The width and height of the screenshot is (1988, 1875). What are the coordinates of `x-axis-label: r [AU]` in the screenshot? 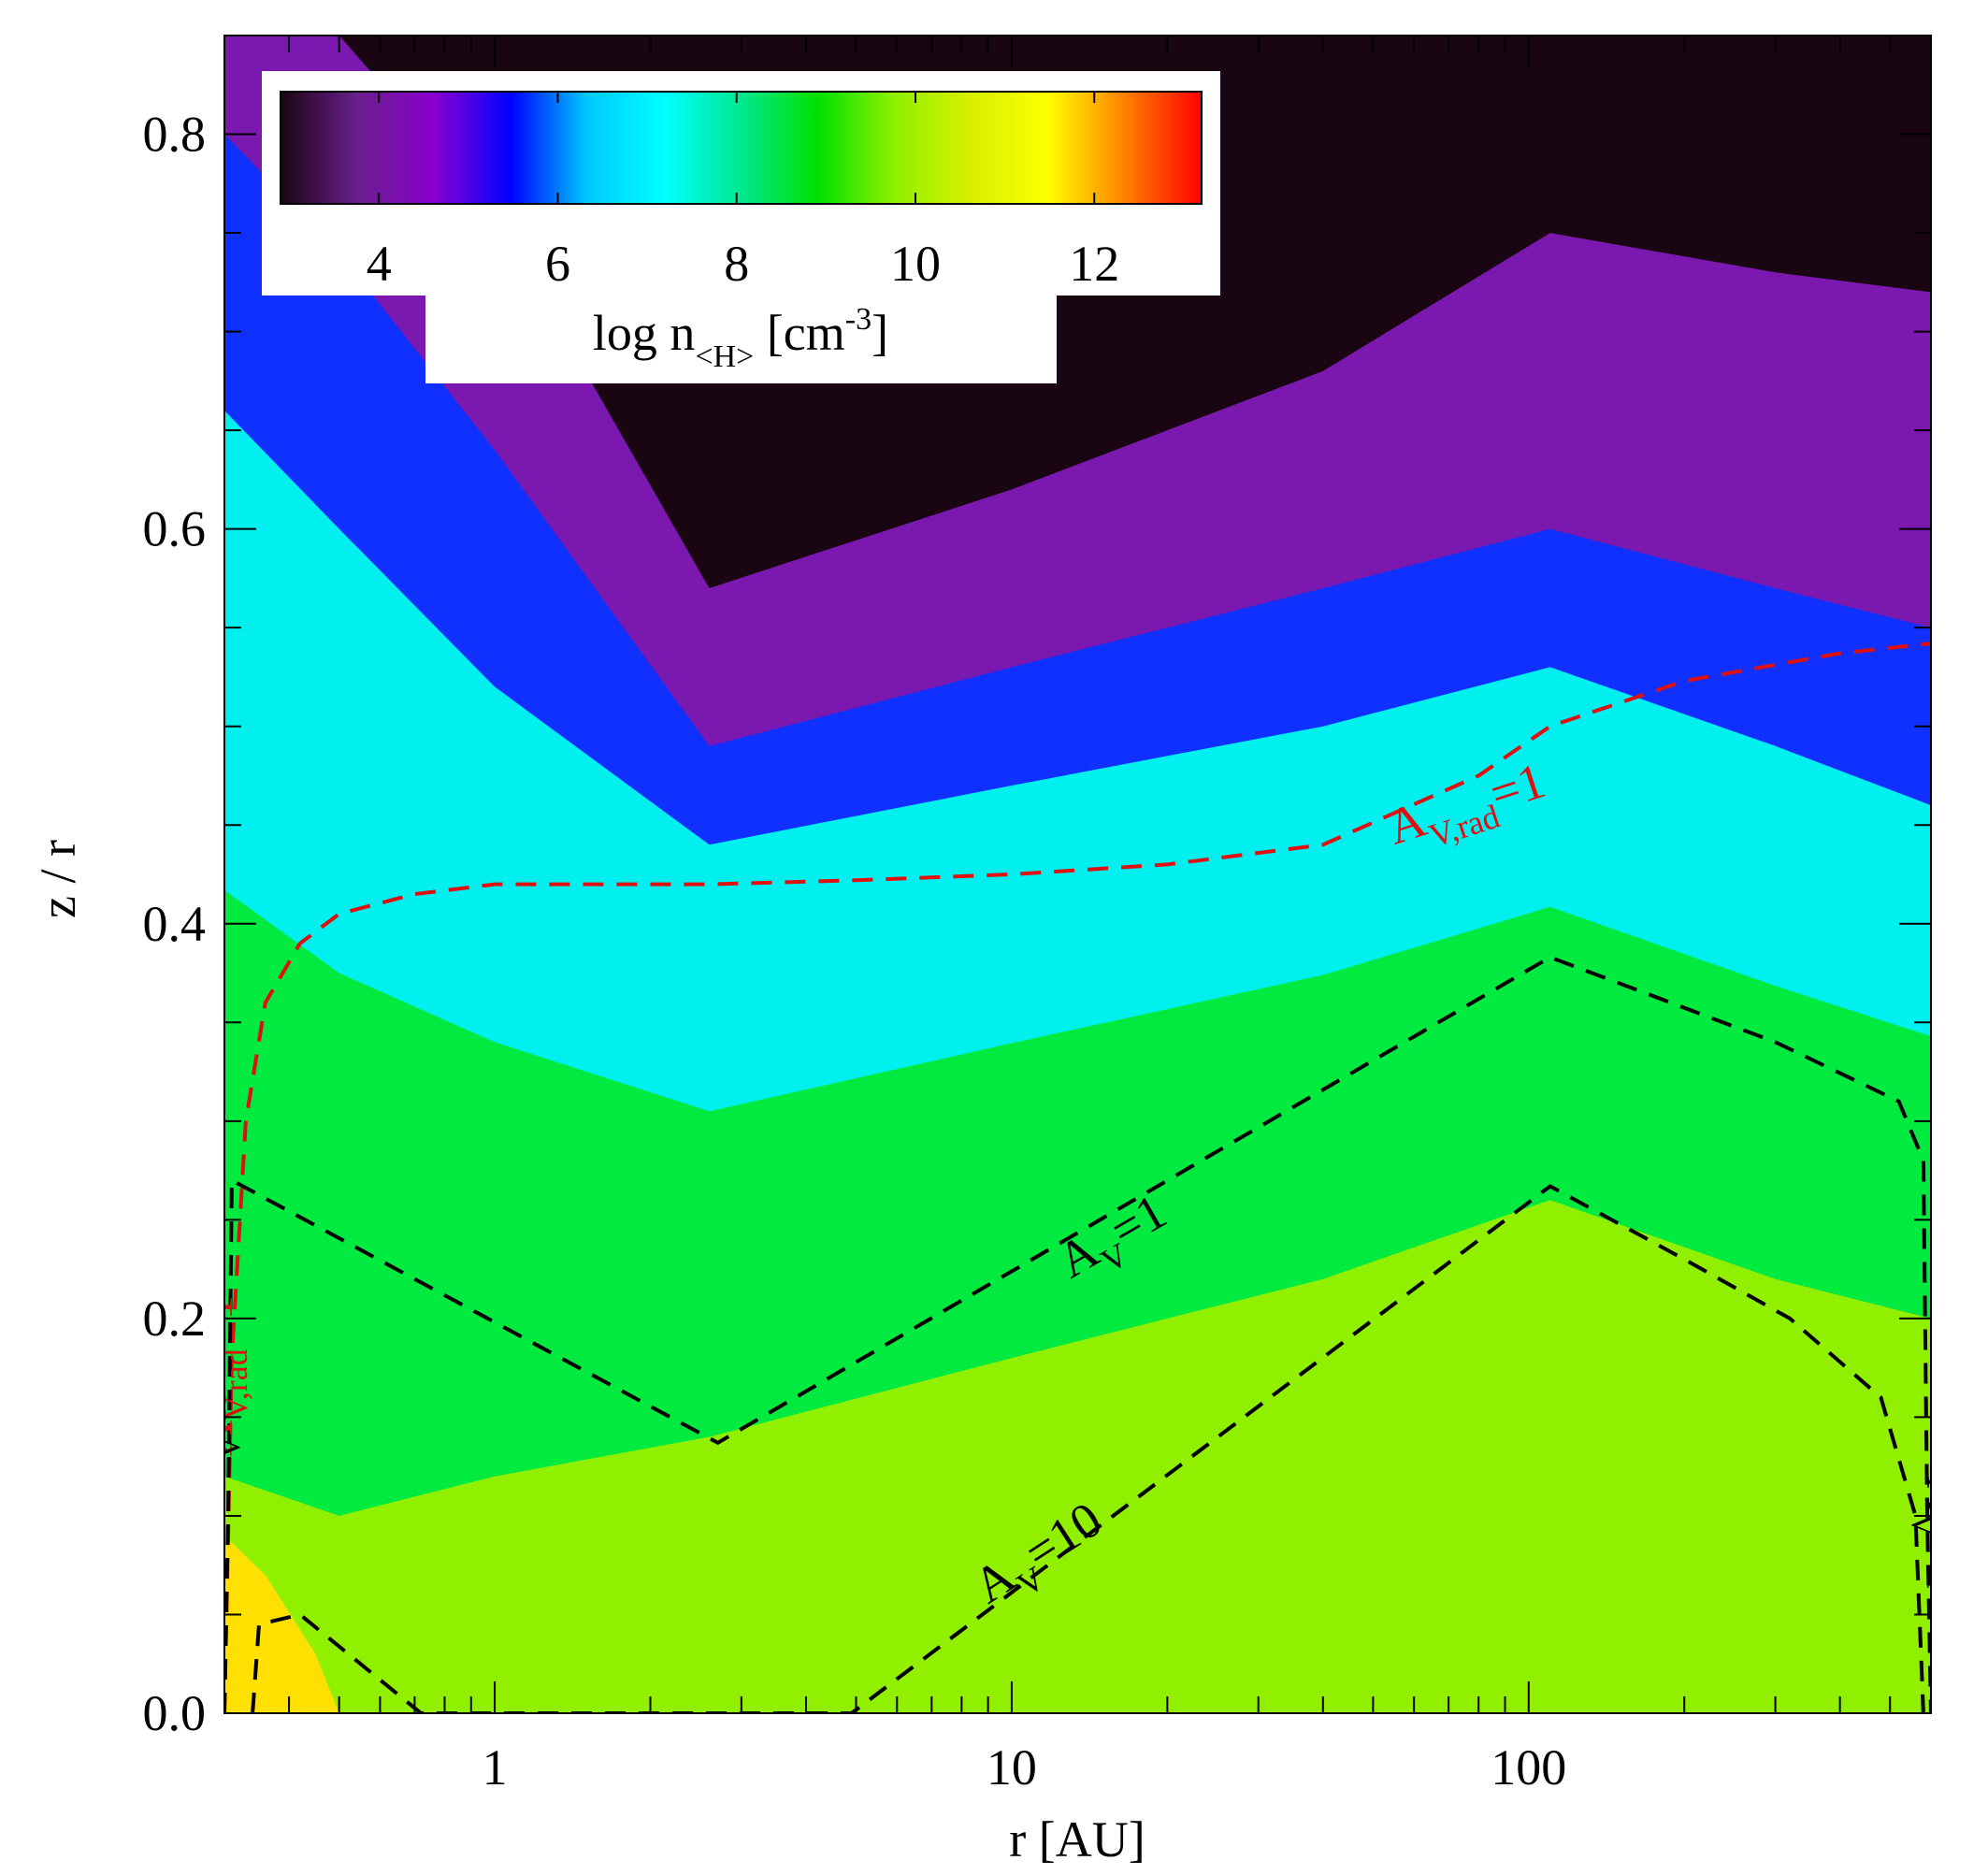 It's located at (1077, 1839).